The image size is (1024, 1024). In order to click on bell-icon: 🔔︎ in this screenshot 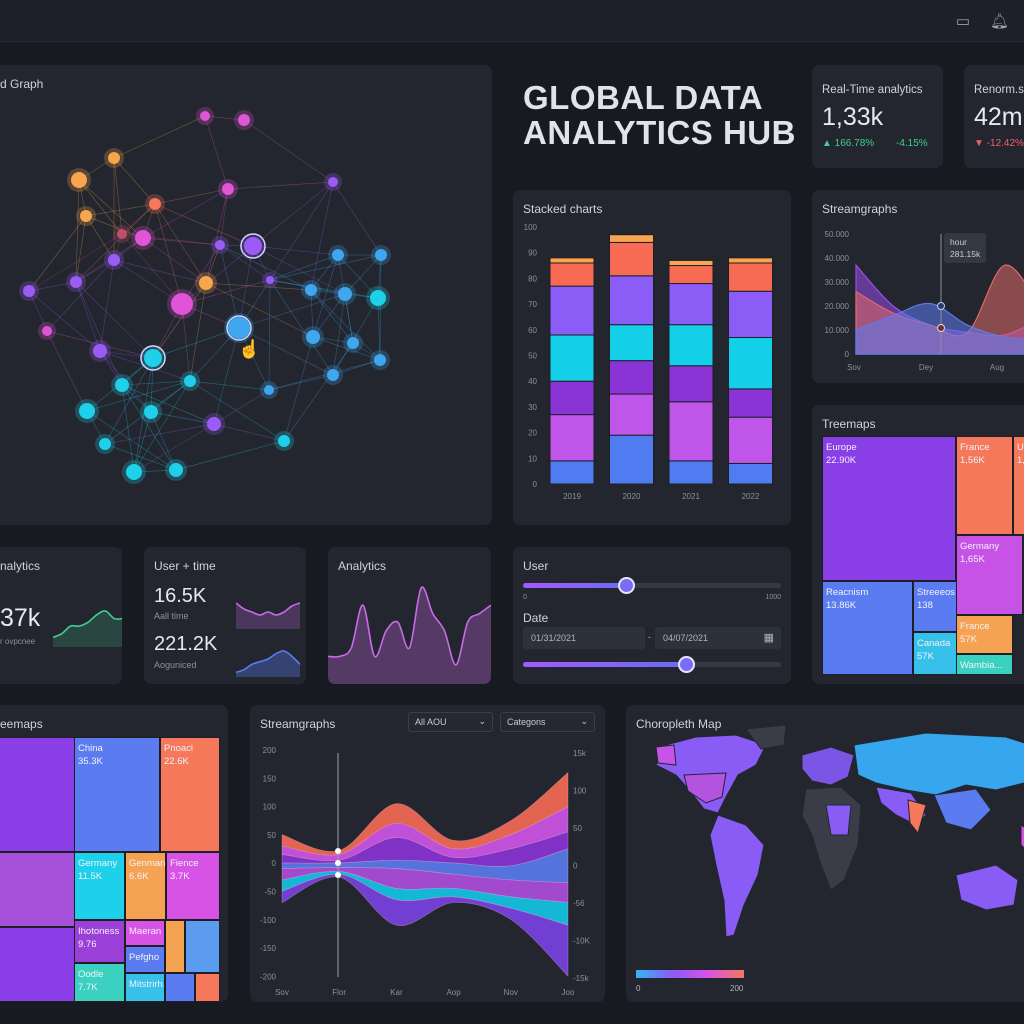, I will do `click(1000, 21)`.